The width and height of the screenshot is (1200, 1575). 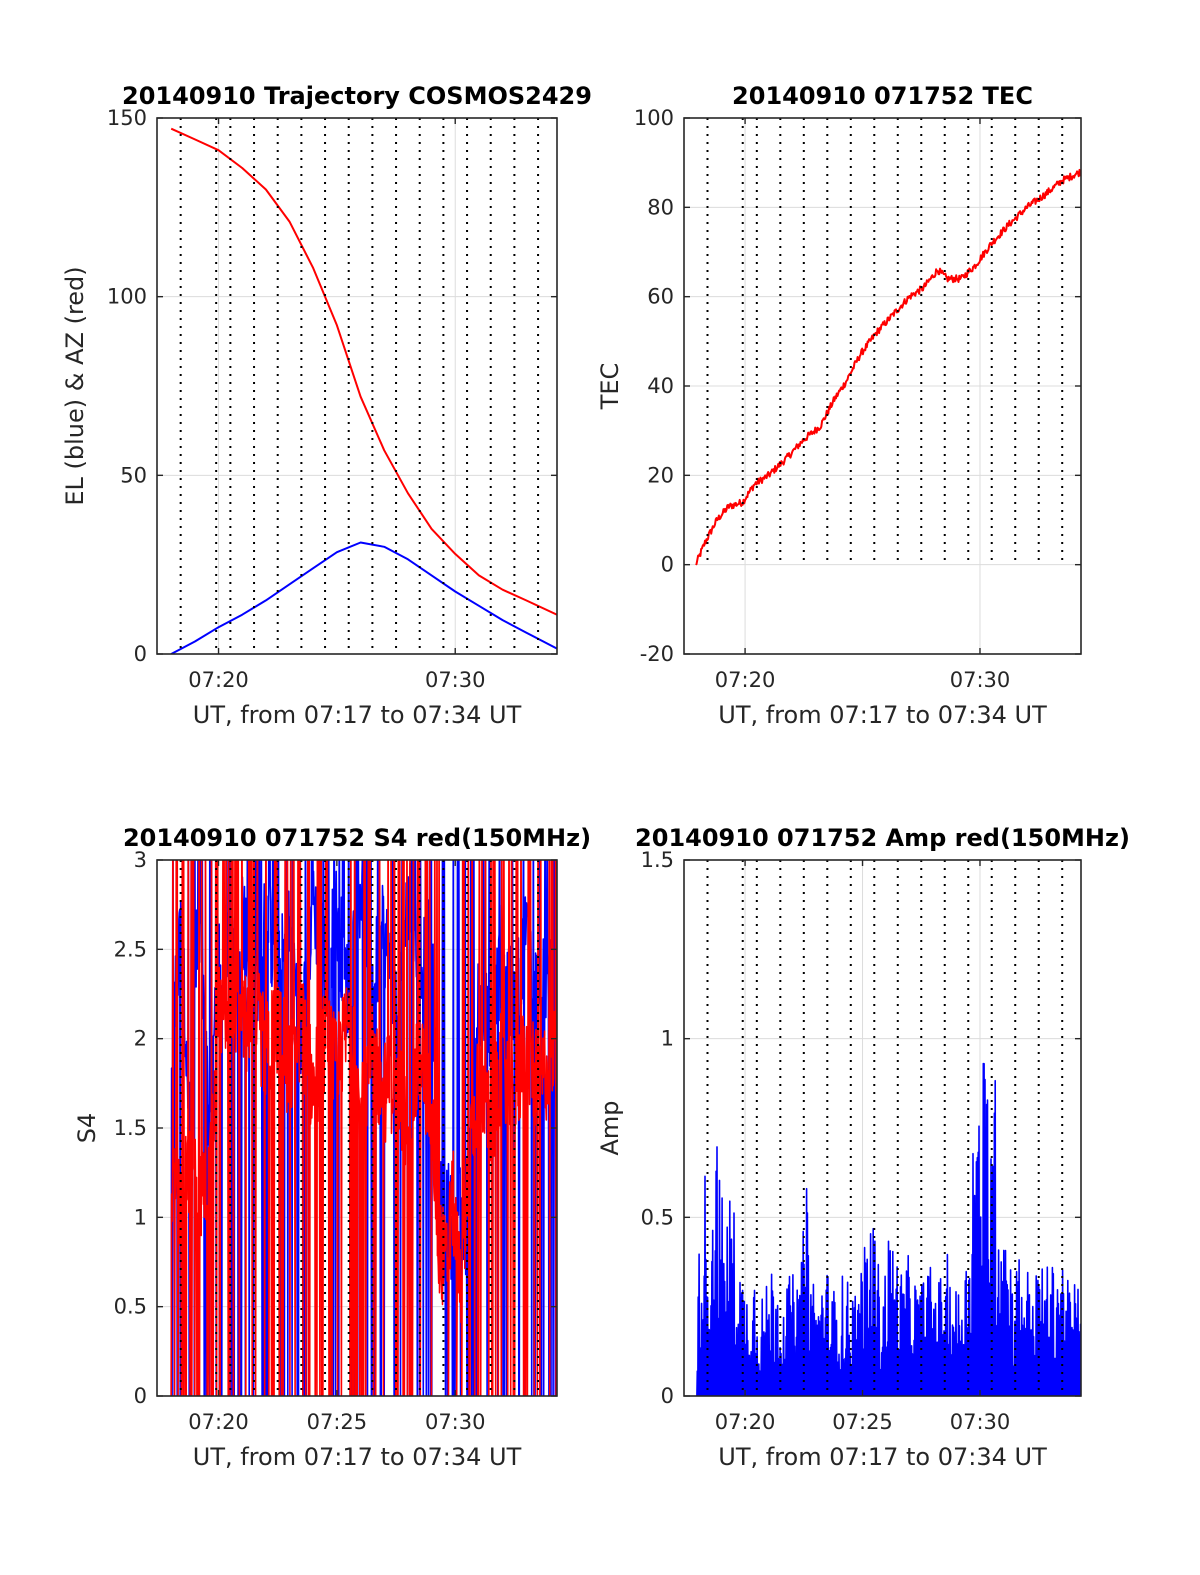 I want to click on y-axis-label: EL (blue) & AZ (red), so click(x=75, y=385).